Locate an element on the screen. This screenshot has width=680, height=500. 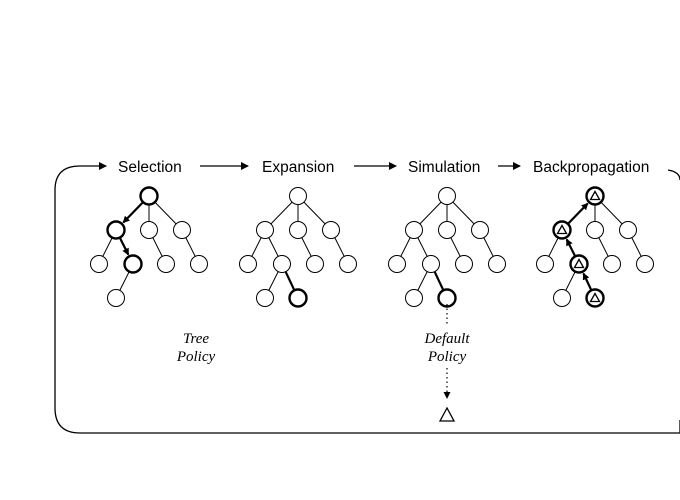
tree-policy-label-line2: Policy is located at coordinates (196, 357).